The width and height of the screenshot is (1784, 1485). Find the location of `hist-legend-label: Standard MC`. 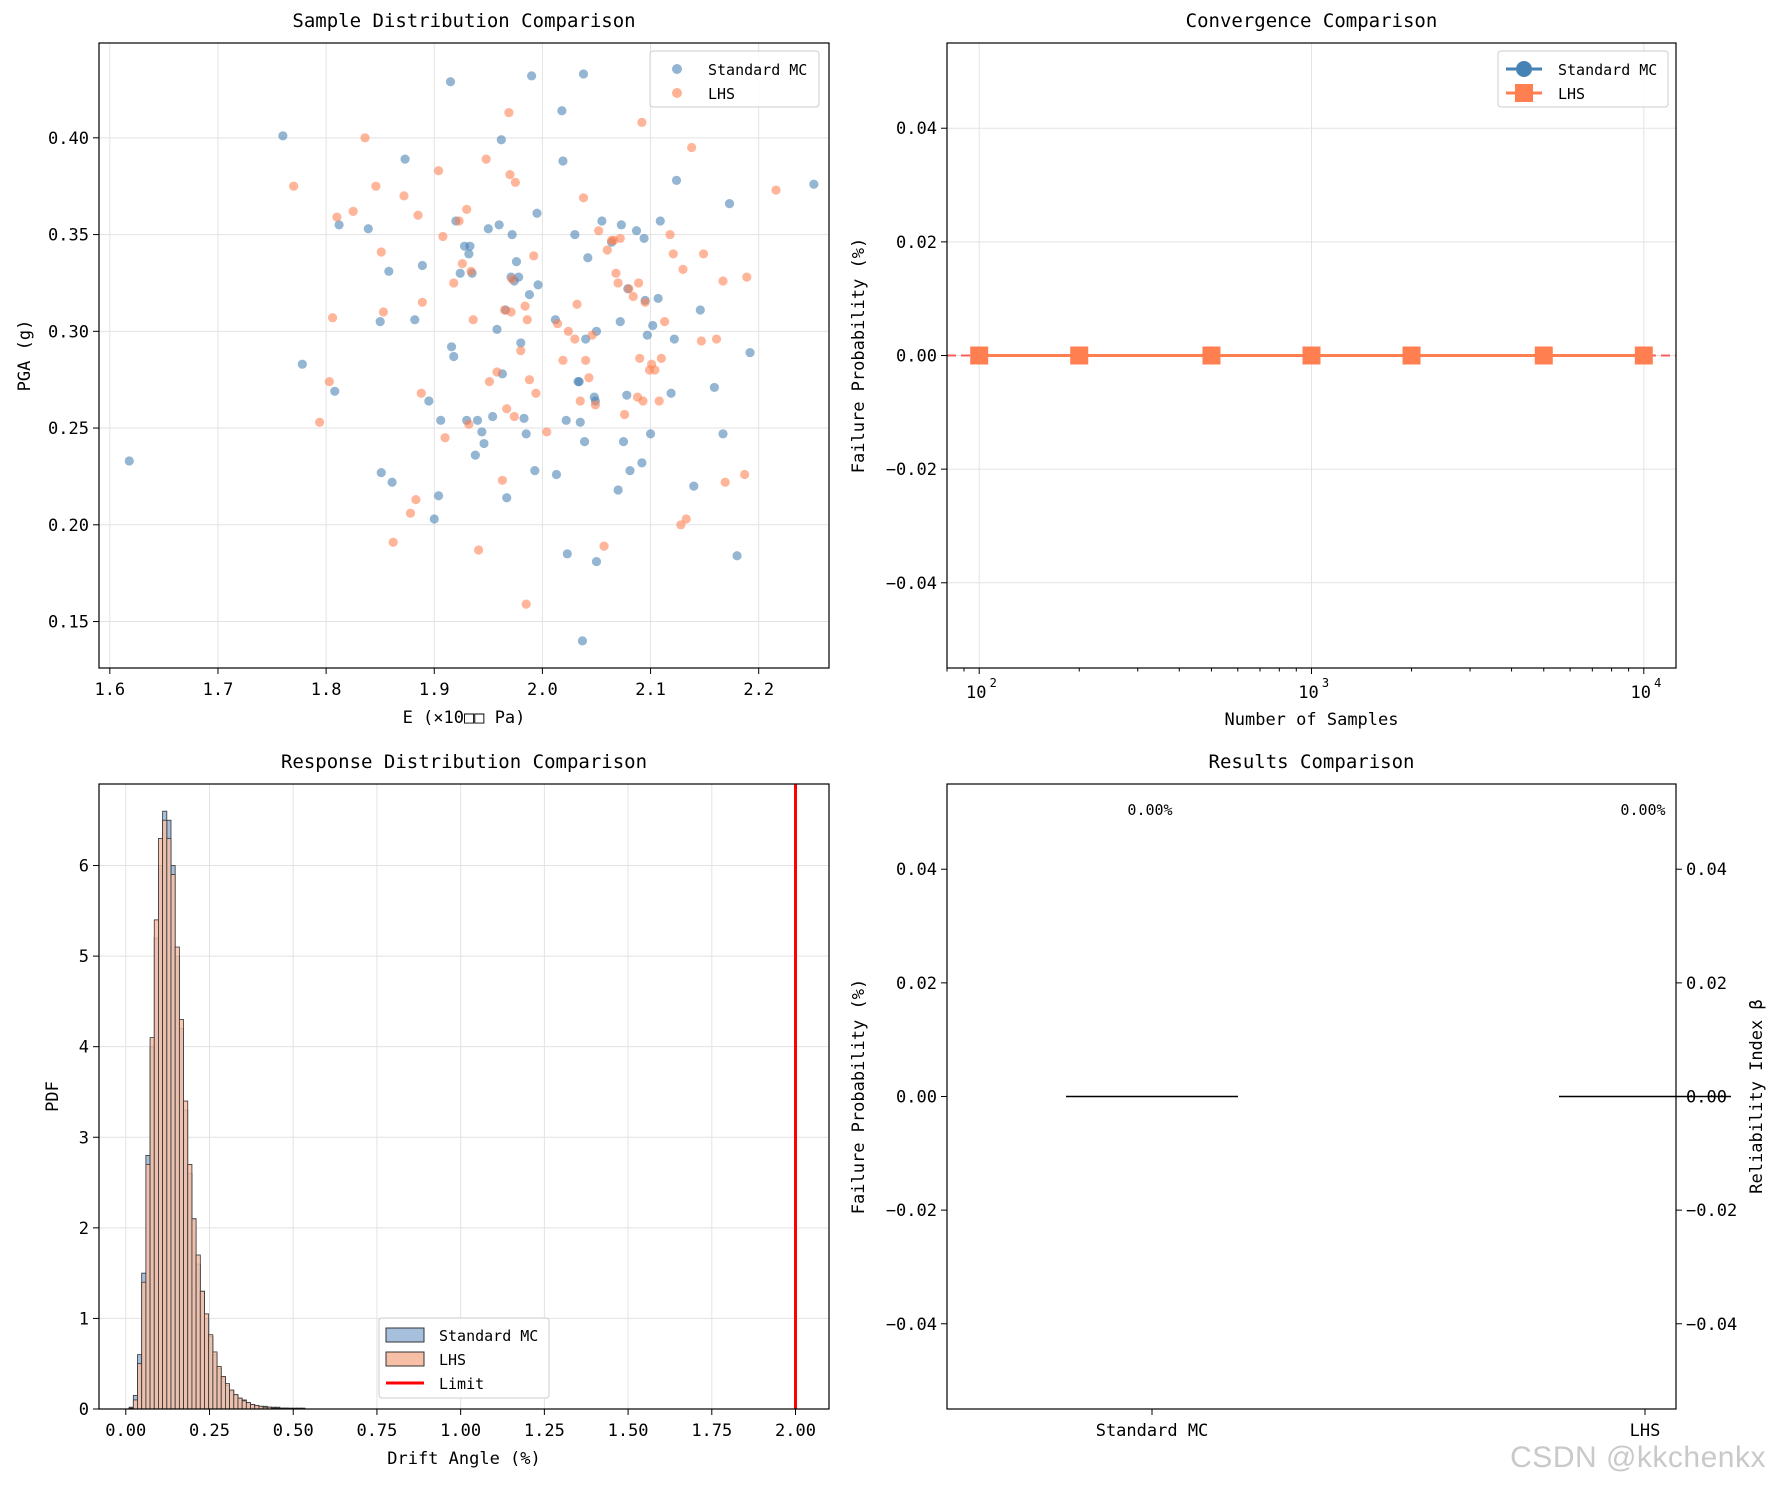

hist-legend-label: Standard MC is located at coordinates (488, 1336).